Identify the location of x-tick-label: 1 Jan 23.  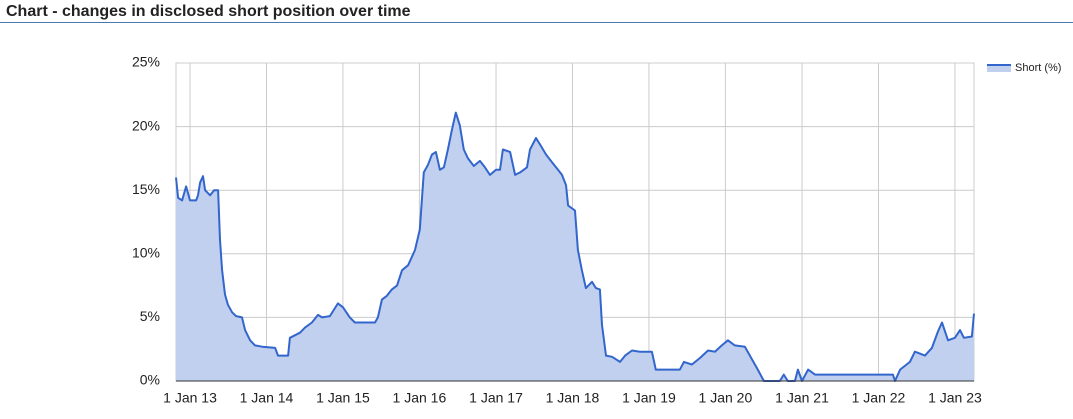
(955, 398).